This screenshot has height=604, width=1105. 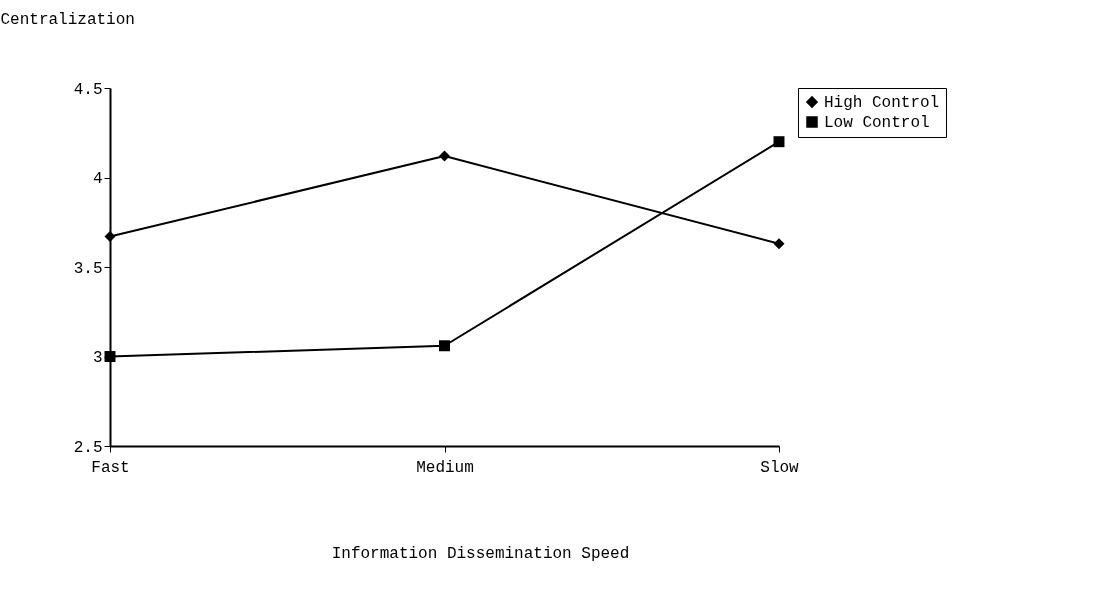 I want to click on y-axis-title: Centralization, so click(x=67, y=19).